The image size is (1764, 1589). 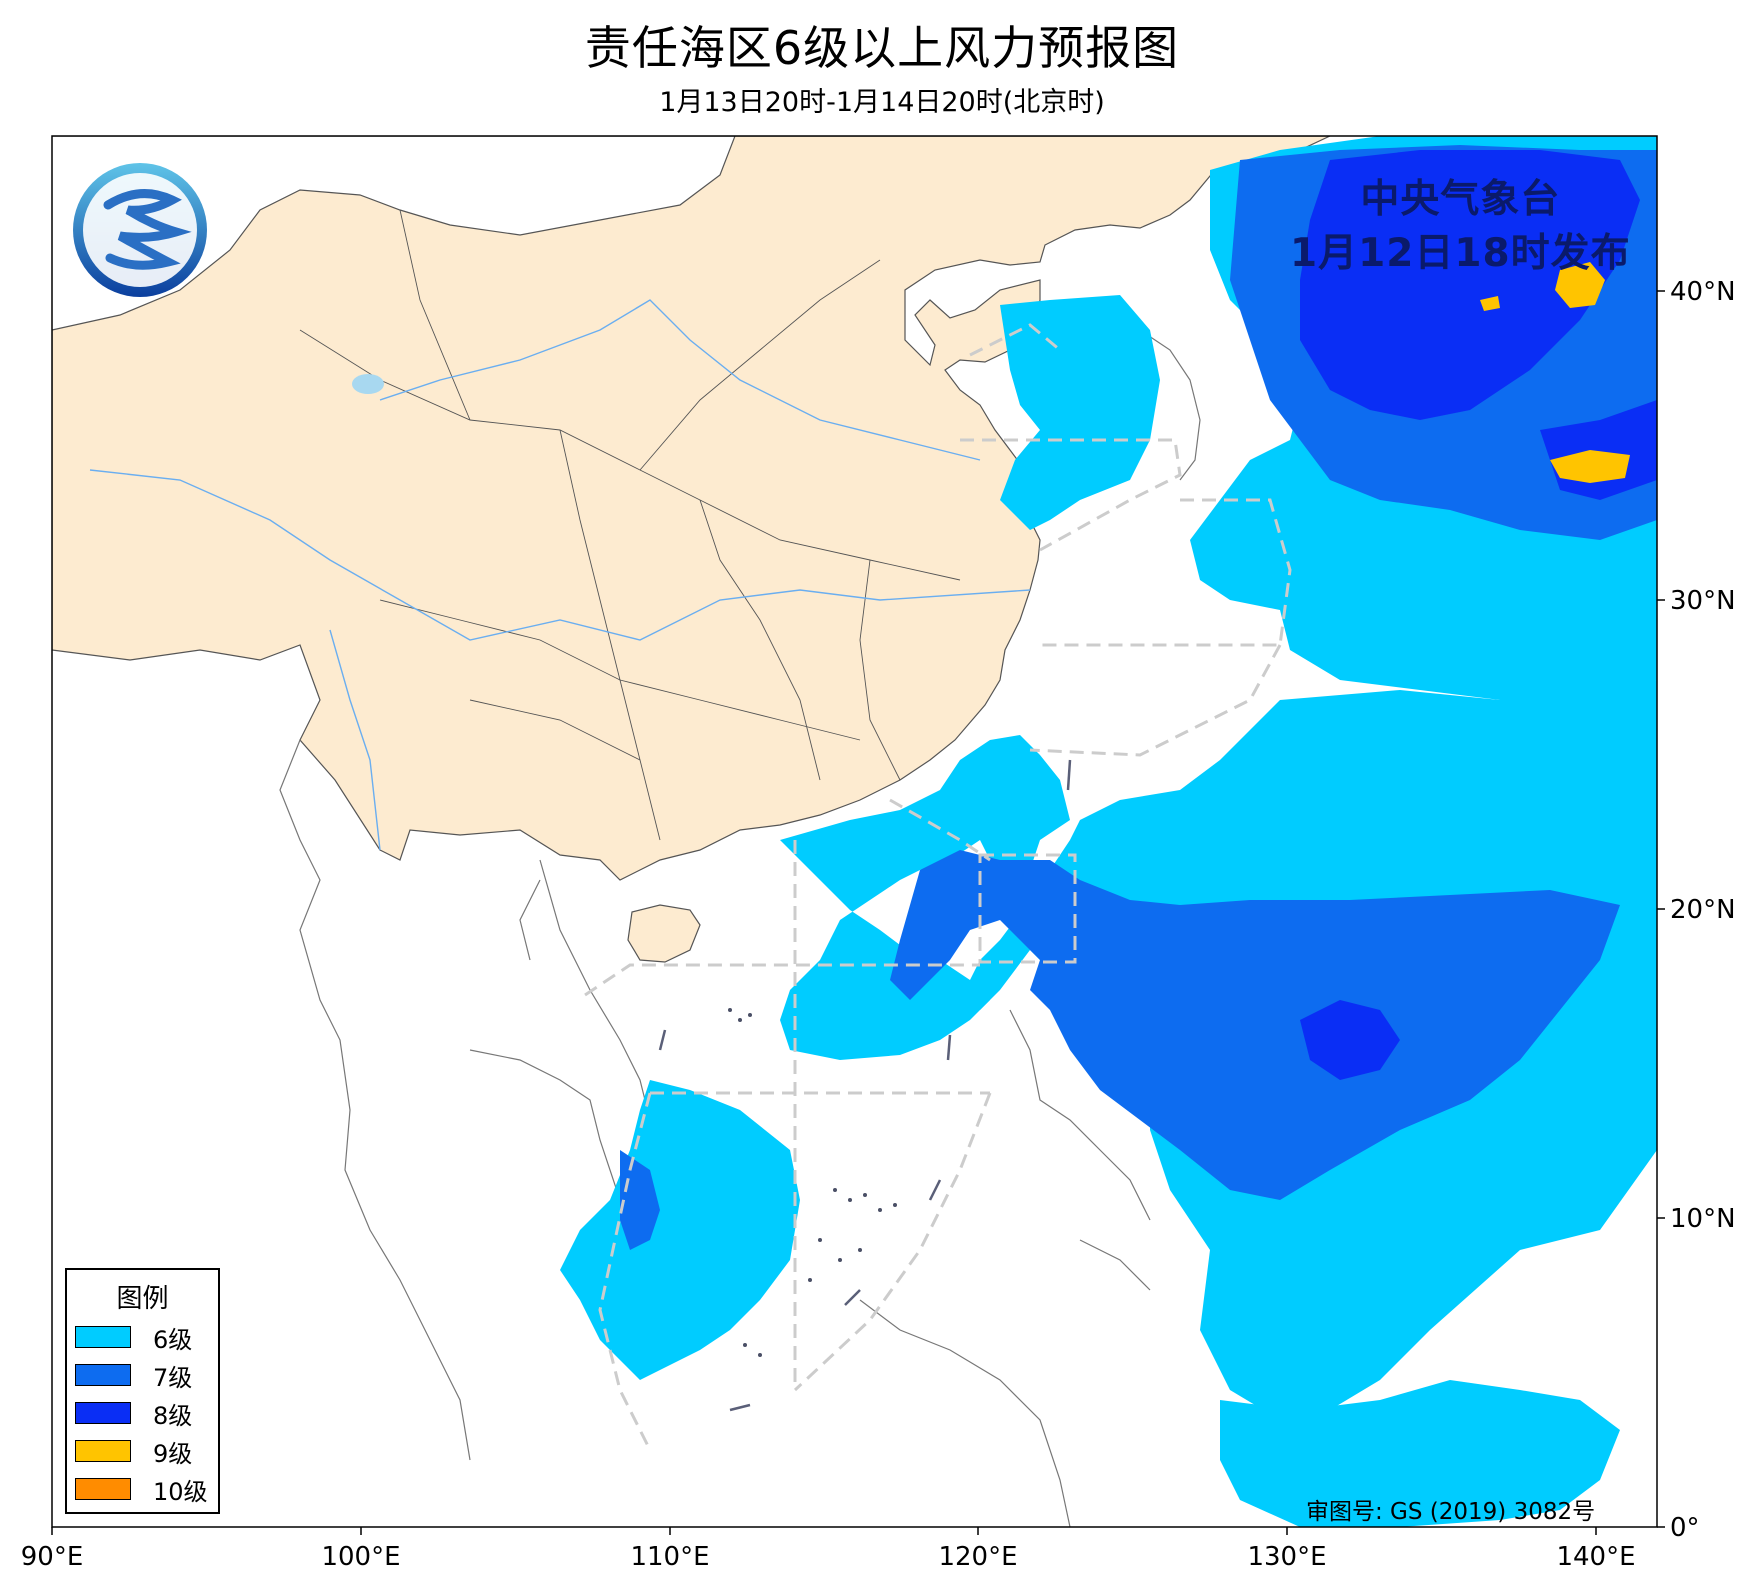 I want to click on issuer-block: 中央气象台 1月12日18时发布, so click(x=1460, y=227).